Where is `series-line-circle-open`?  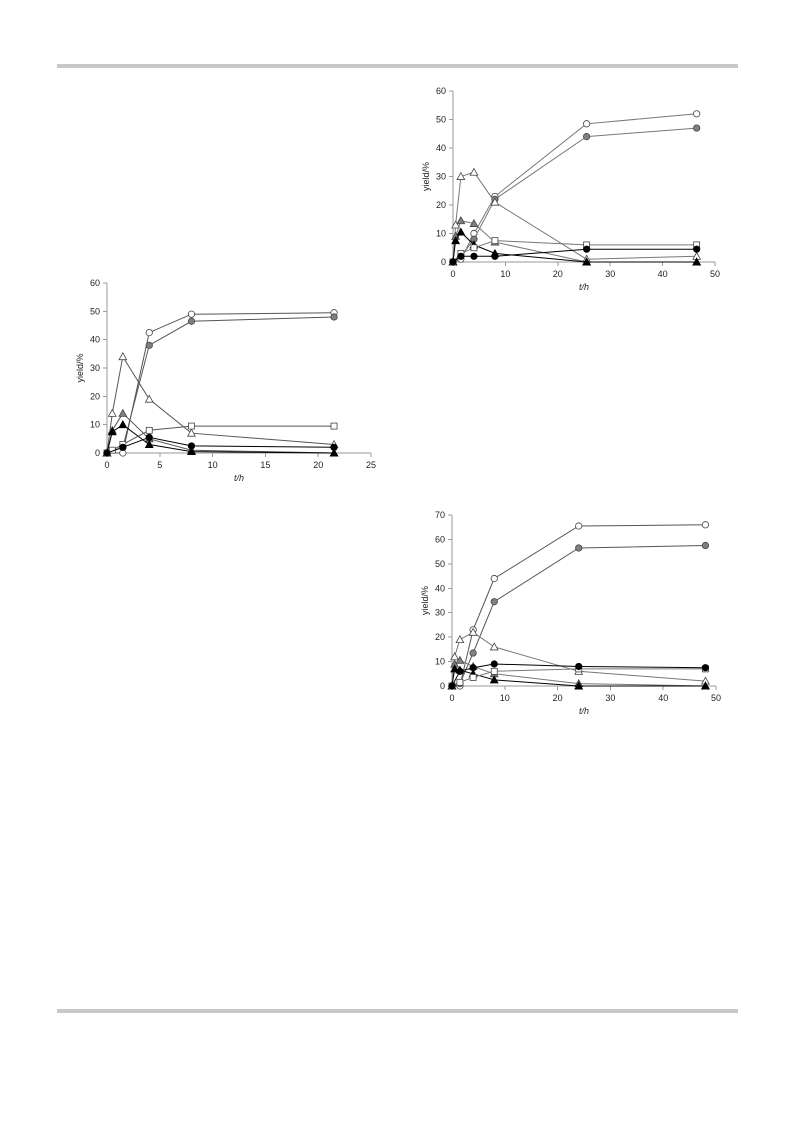
series-line-circle-open is located at coordinates (574, 188).